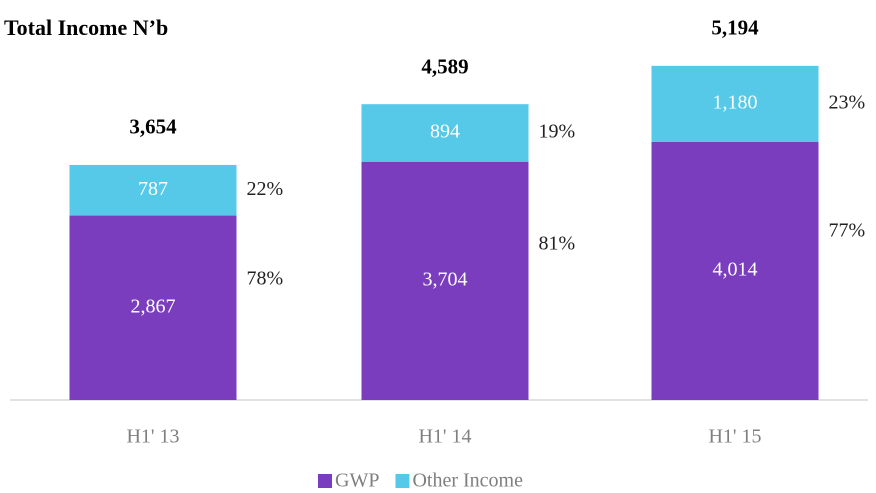 Image resolution: width=876 pixels, height=493 pixels. Describe the element at coordinates (847, 231) in the screenshot. I see `share-label: 77%` at that location.